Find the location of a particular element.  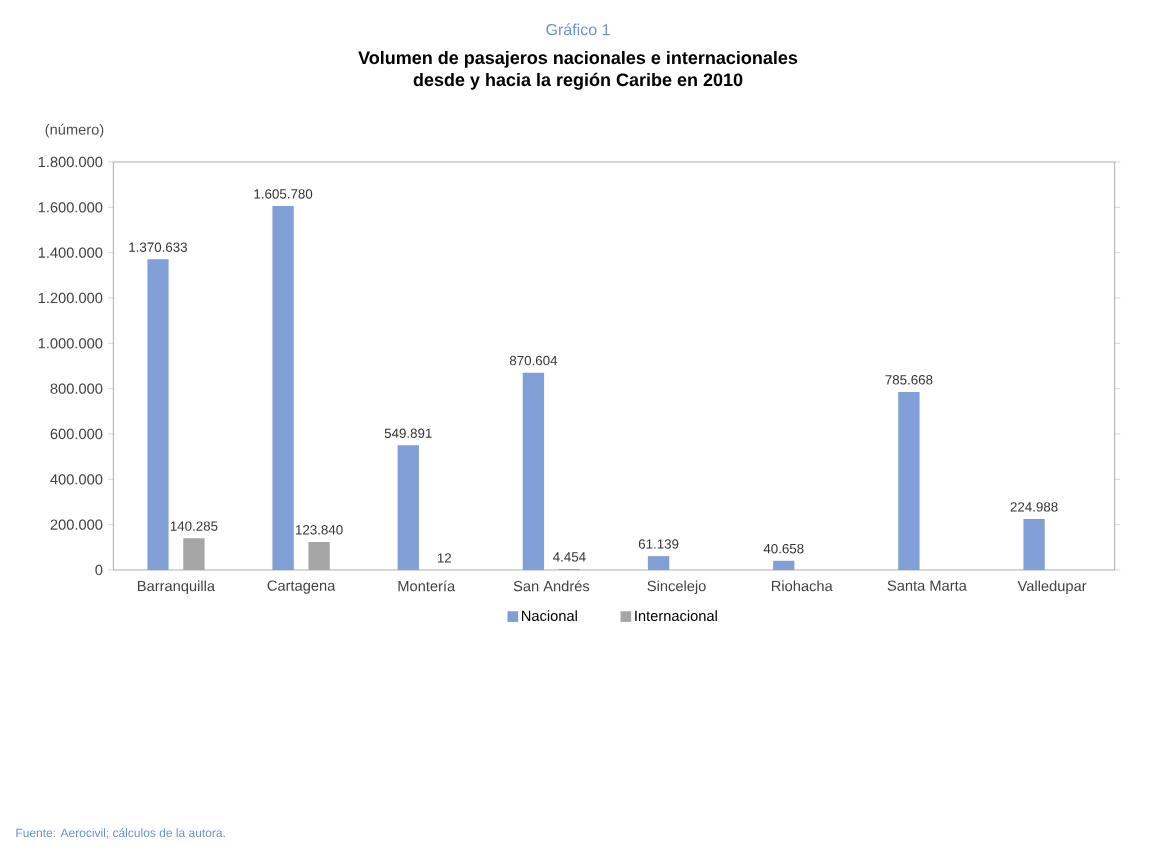

data-label: 61.139 is located at coordinates (658, 544).